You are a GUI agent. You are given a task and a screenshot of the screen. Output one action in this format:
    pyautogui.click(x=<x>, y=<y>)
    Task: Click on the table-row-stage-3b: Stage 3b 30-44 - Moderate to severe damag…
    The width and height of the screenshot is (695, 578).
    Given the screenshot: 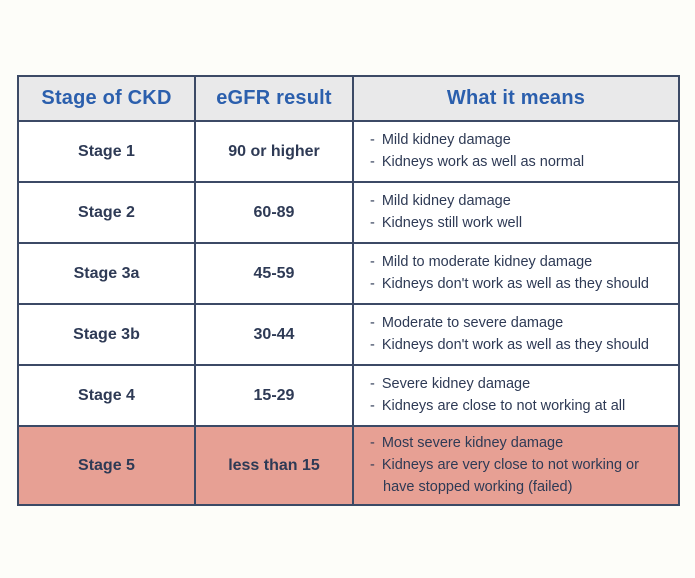 What is the action you would take?
    pyautogui.click(x=348, y=334)
    